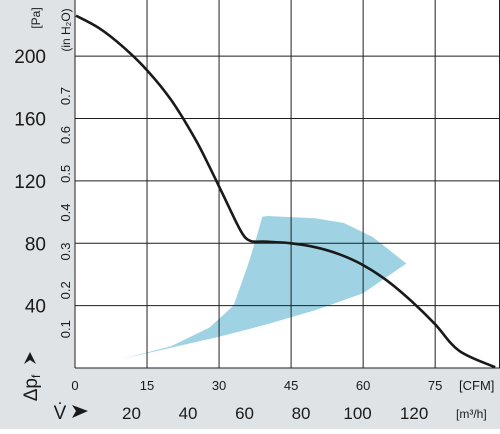  What do you see at coordinates (476, 385) in the screenshot?
I see `cfm-unit-label: [CFM]` at bounding box center [476, 385].